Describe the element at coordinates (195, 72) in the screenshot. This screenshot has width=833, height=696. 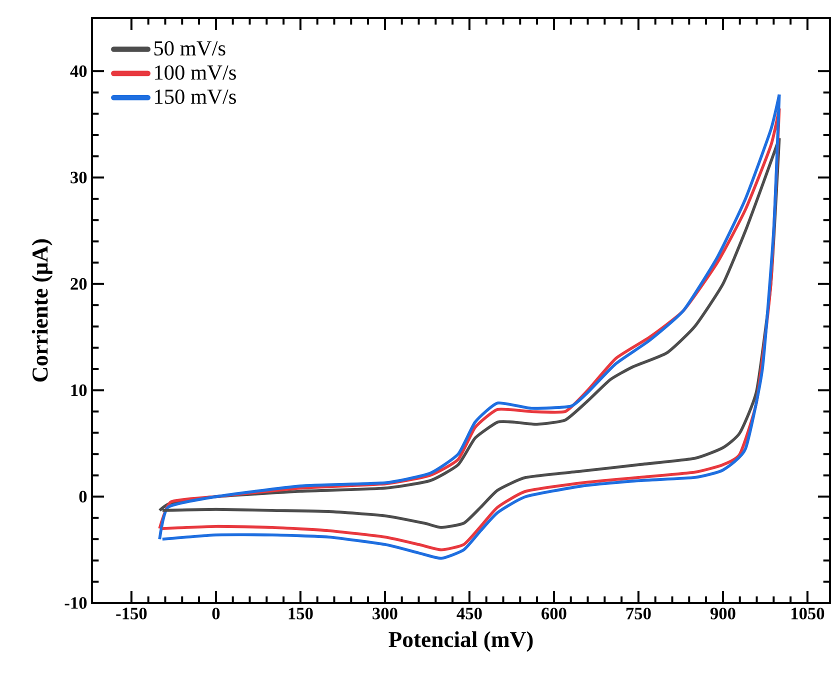
I see `legend-label: 100 mV/s` at that location.